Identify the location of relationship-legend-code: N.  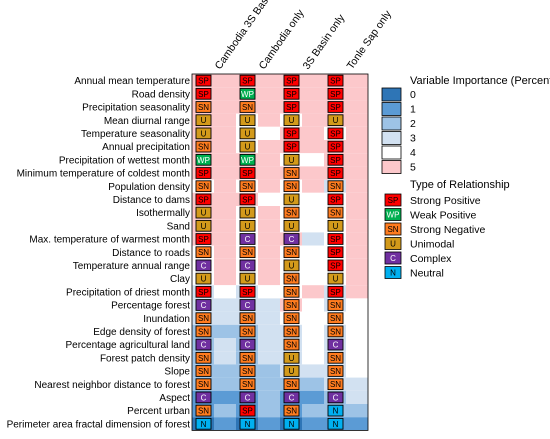
(393, 273).